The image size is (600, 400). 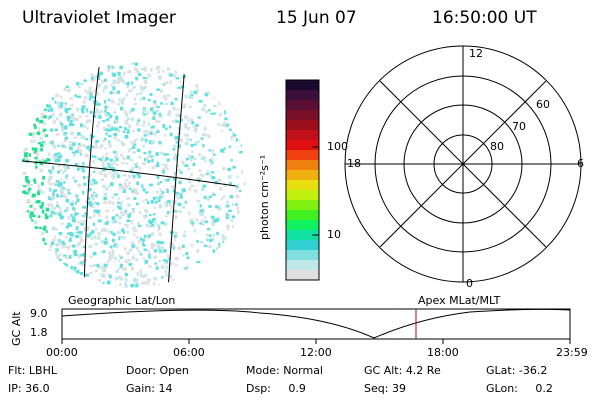 I want to click on orbit-x-tick-label: 06:00, so click(x=189, y=352).